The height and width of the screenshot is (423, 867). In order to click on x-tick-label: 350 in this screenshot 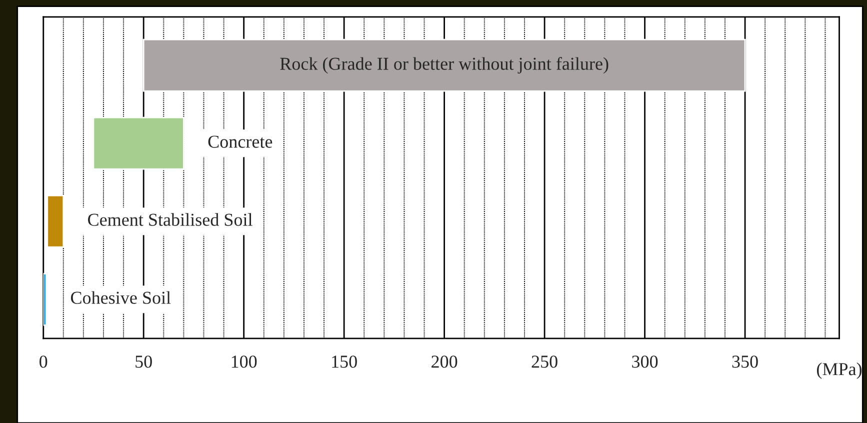, I will do `click(745, 362)`.